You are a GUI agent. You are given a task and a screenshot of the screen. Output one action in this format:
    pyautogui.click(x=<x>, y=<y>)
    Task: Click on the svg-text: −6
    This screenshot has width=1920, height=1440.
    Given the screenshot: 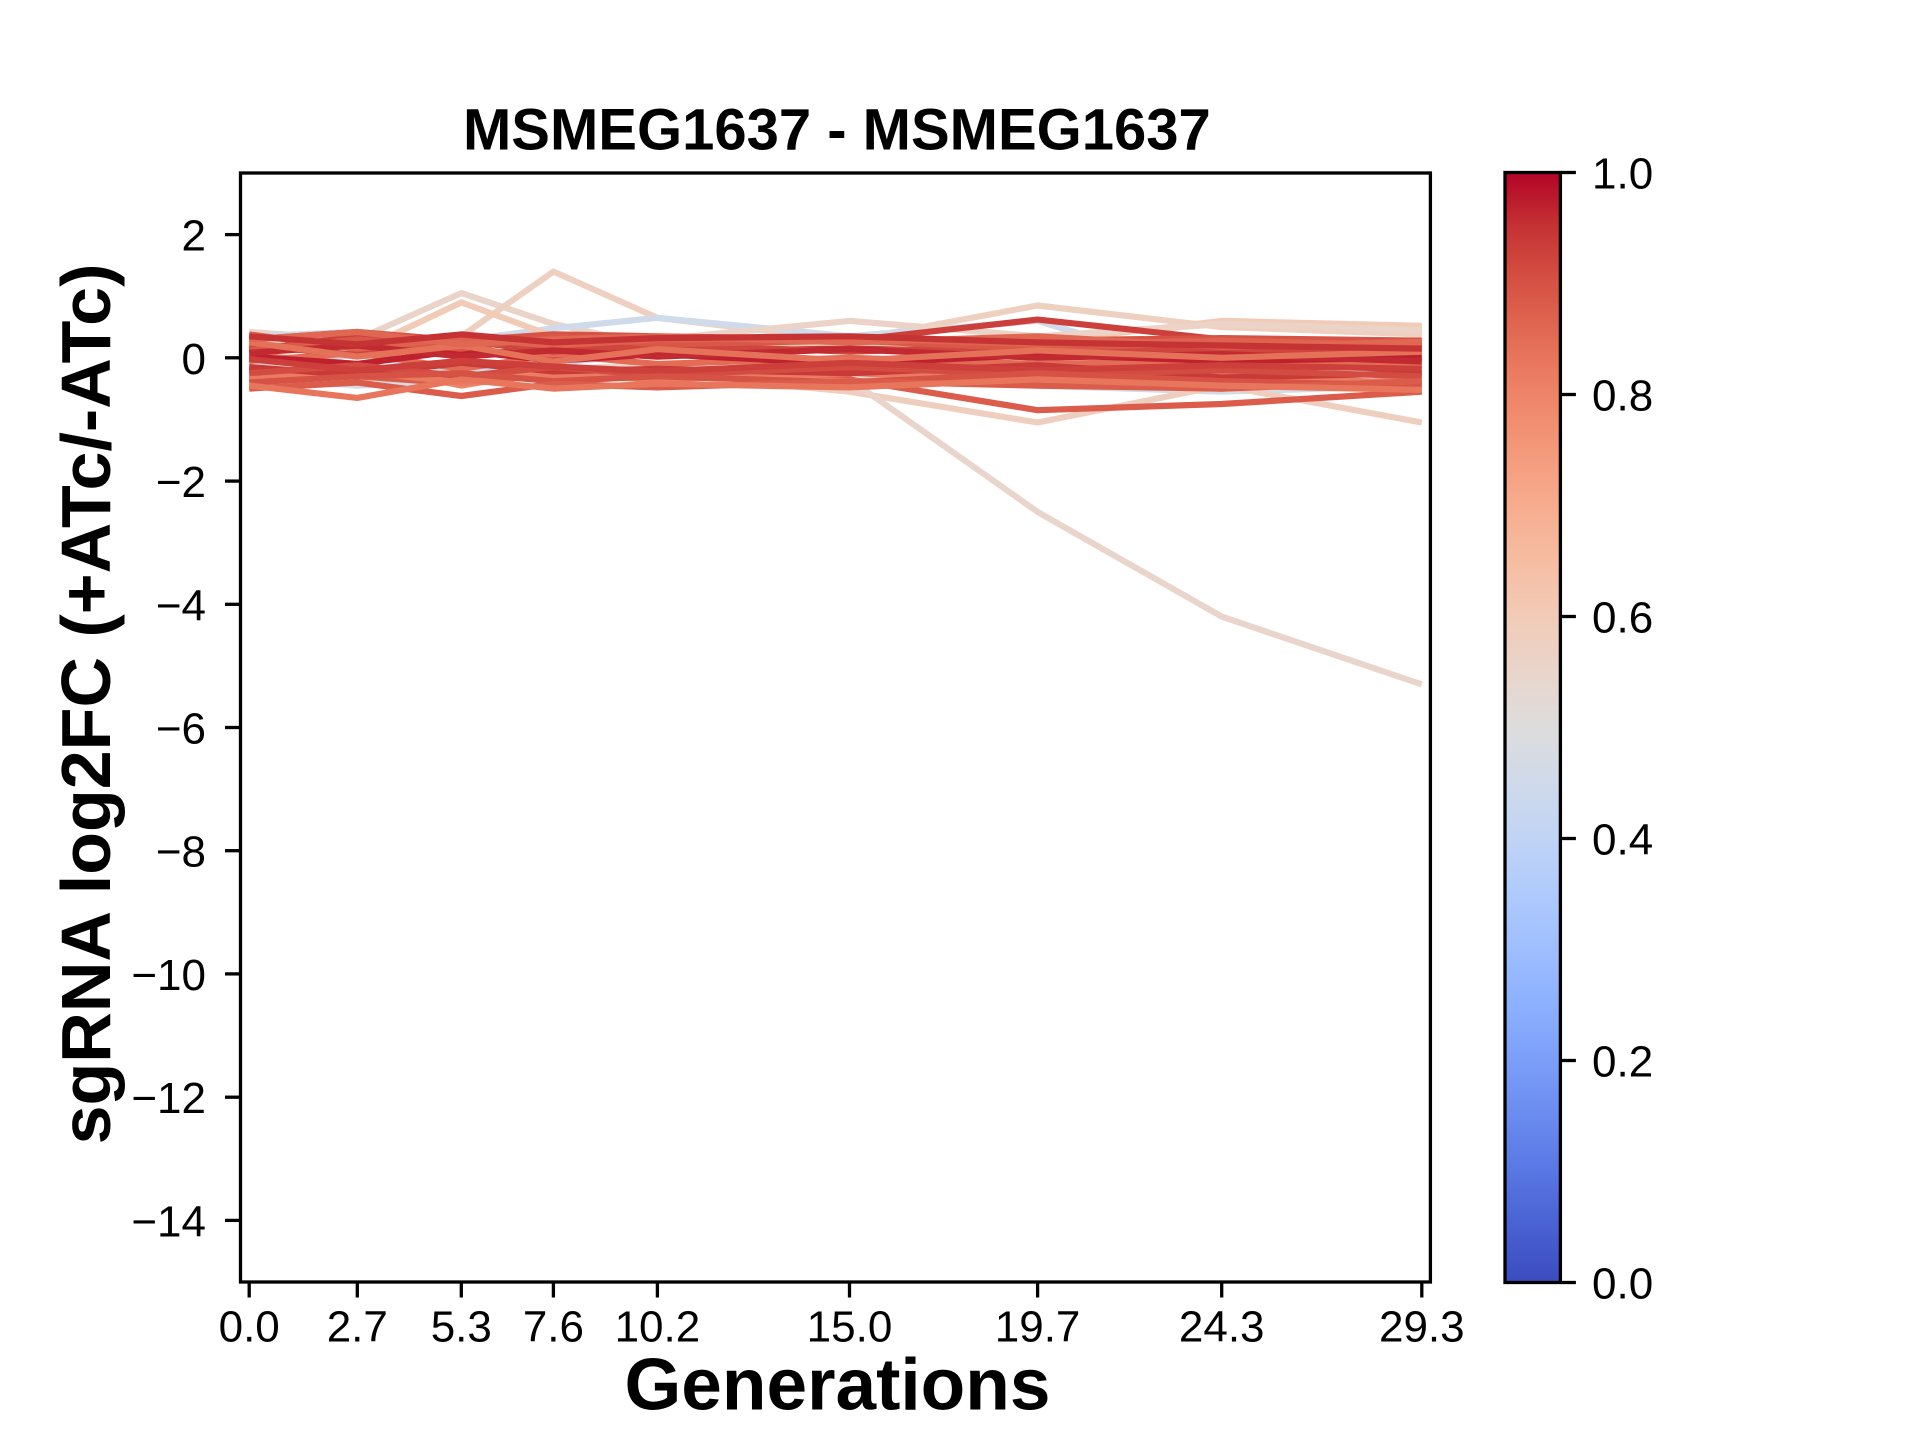 What is the action you would take?
    pyautogui.click(x=181, y=729)
    